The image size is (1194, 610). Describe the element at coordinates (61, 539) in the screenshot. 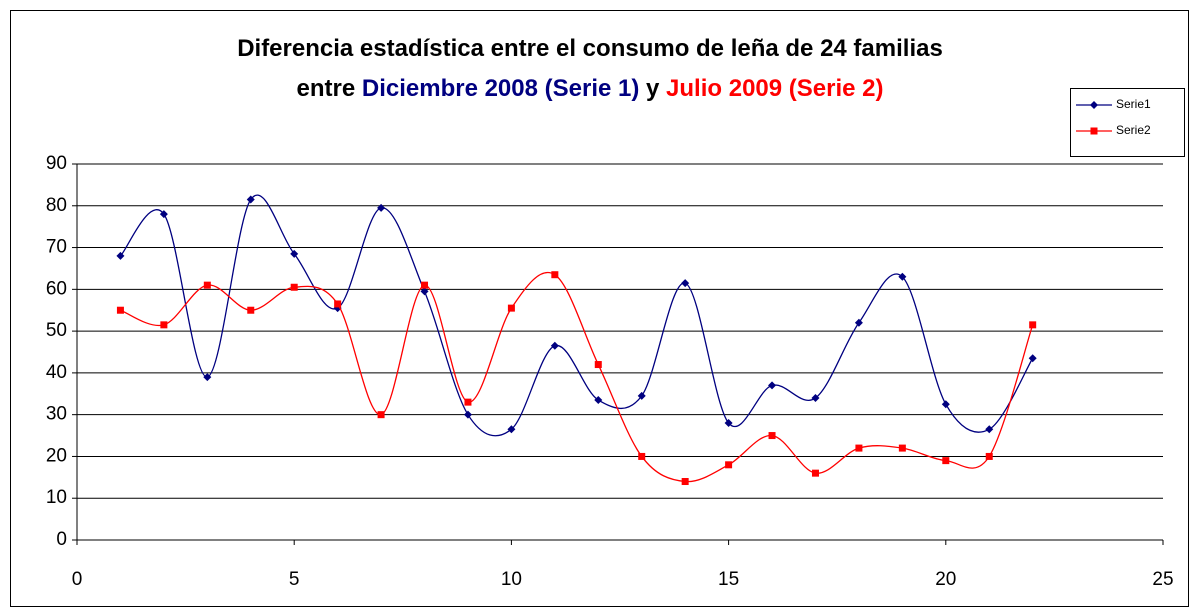

I see `y-tick-label: 0` at that location.